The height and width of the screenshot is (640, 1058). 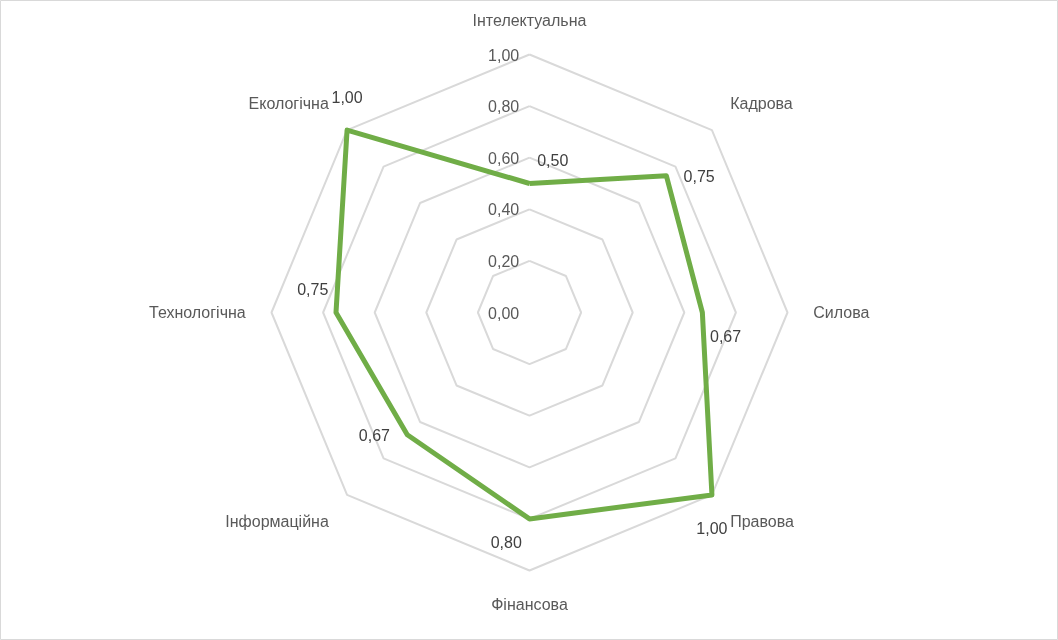 I want to click on y-tick-label: 0,60, so click(x=504, y=158).